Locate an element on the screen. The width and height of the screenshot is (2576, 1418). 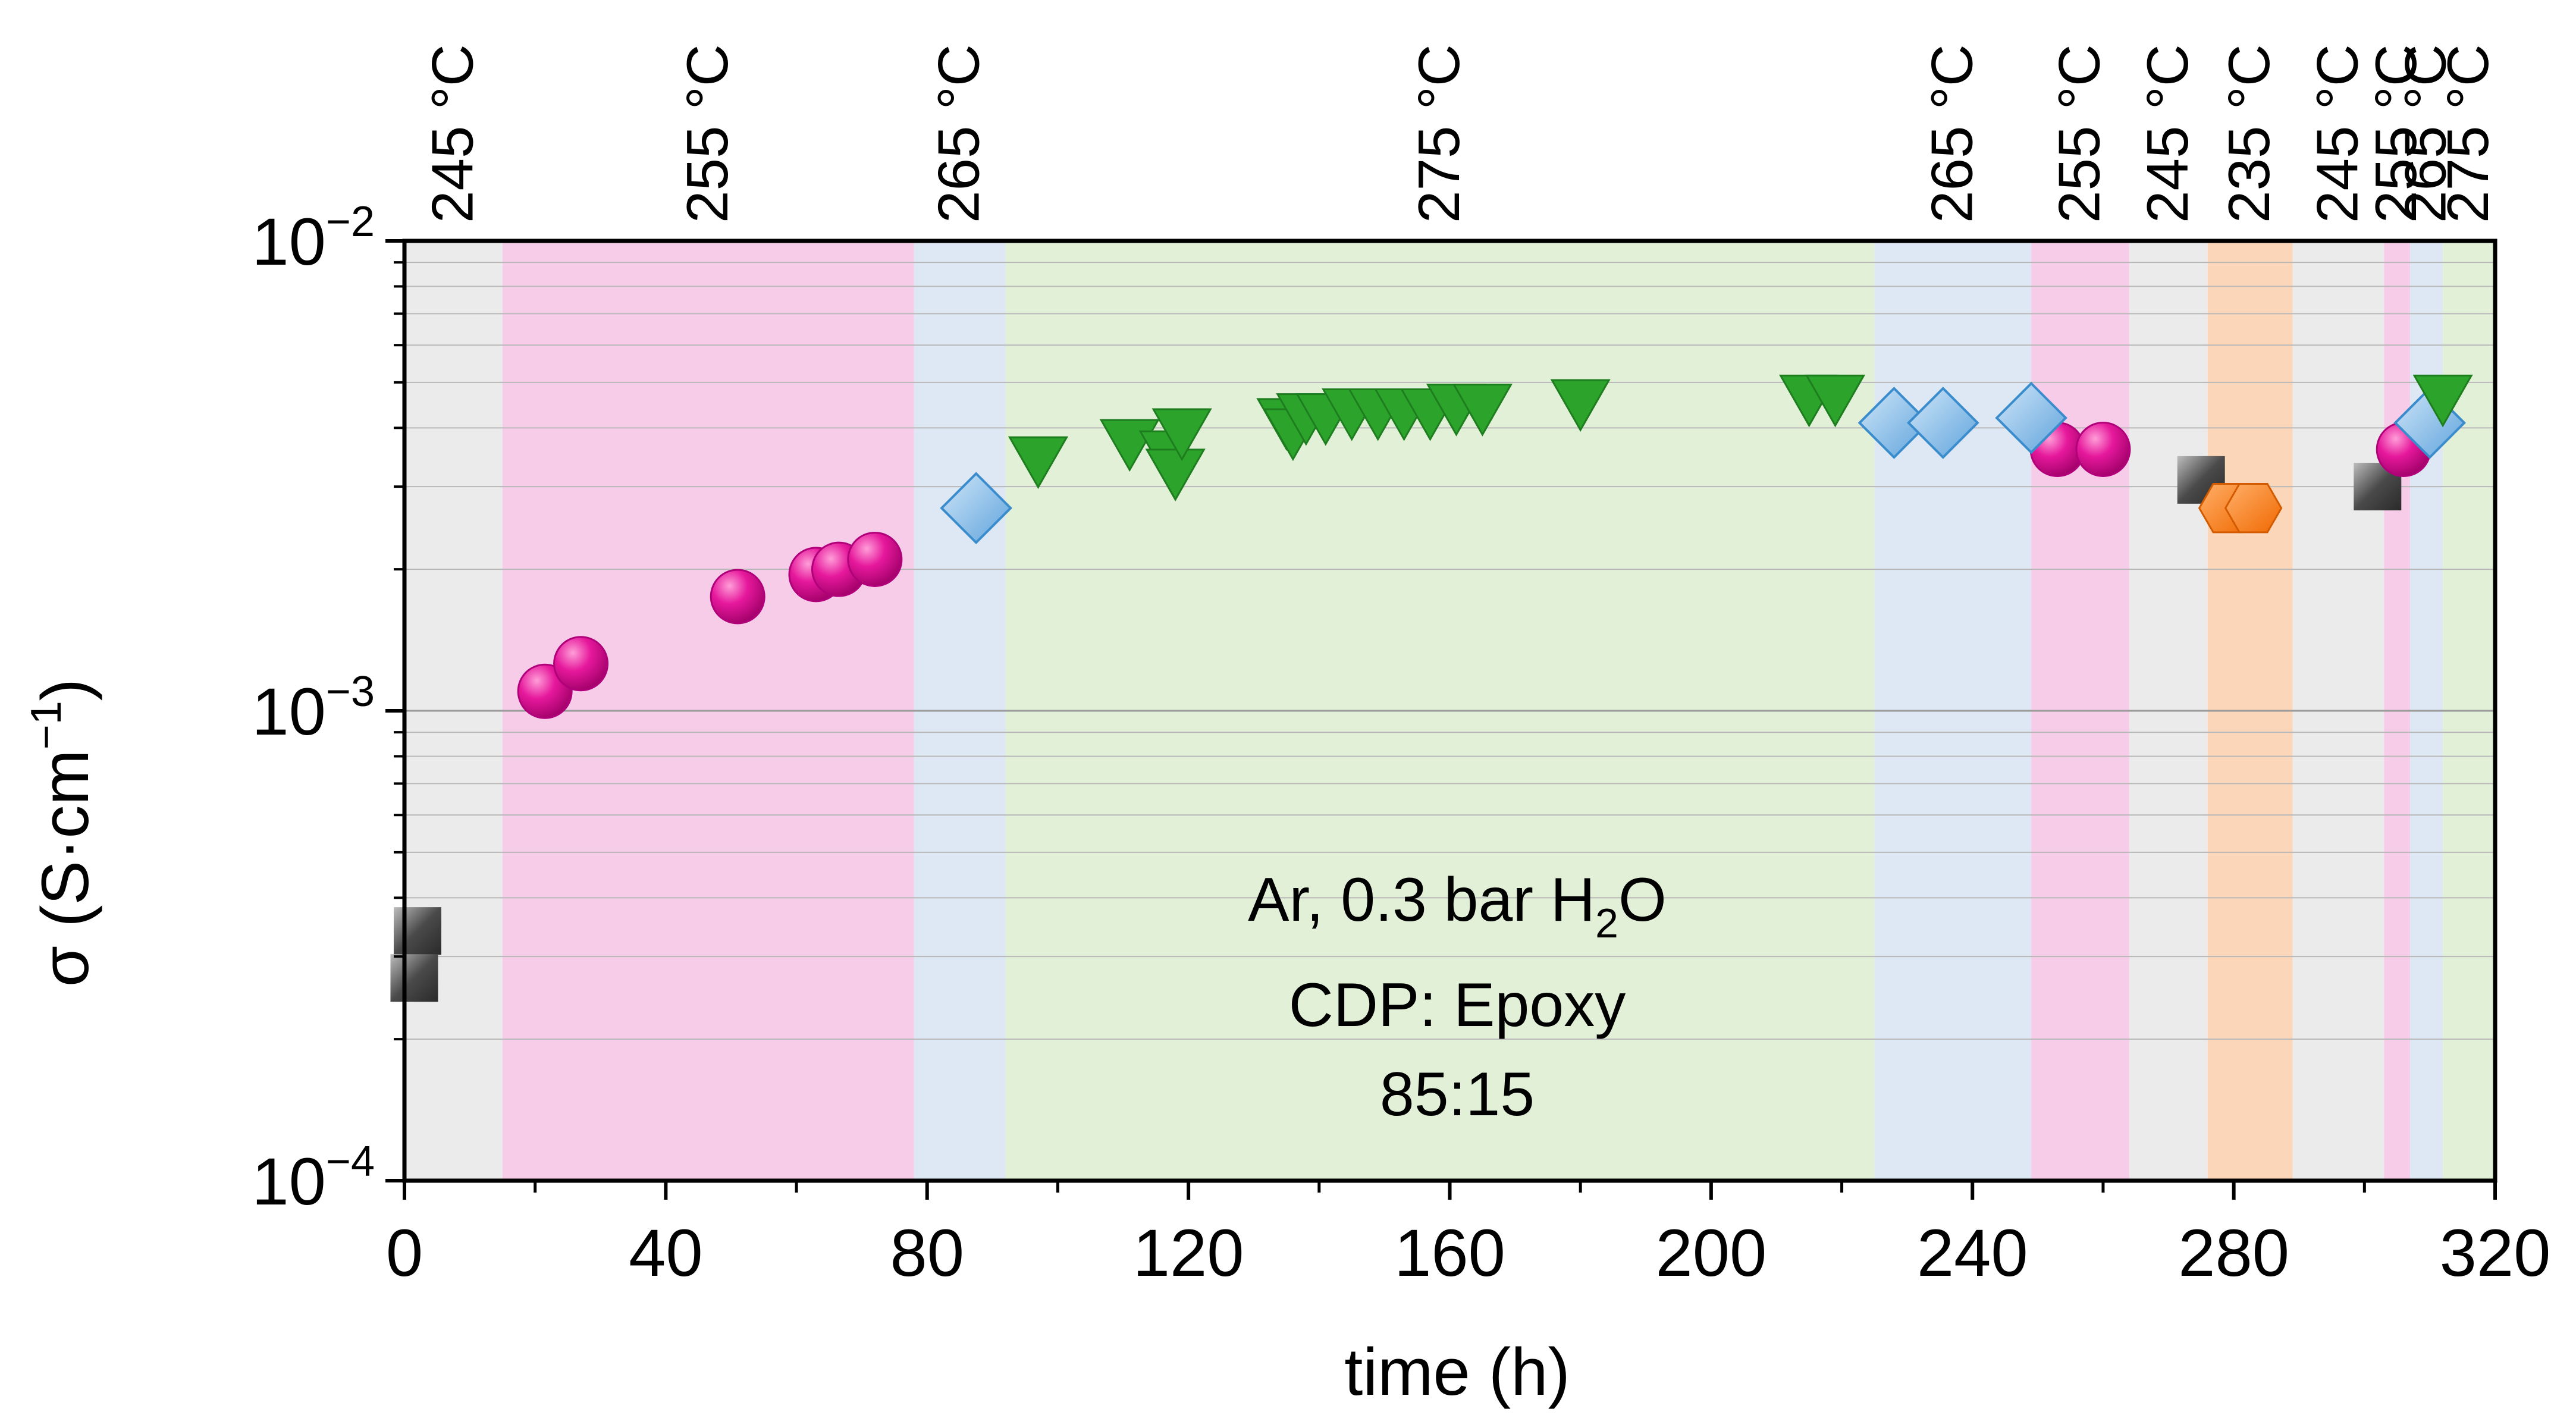
temperature-label-11: 275 °C is located at coordinates (2467, 133).